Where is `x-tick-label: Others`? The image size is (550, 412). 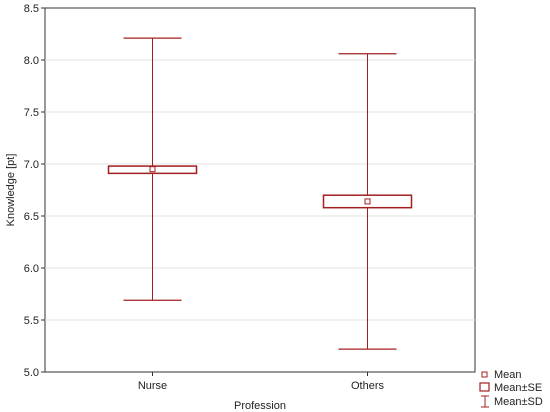 x-tick-label: Others is located at coordinates (368, 386).